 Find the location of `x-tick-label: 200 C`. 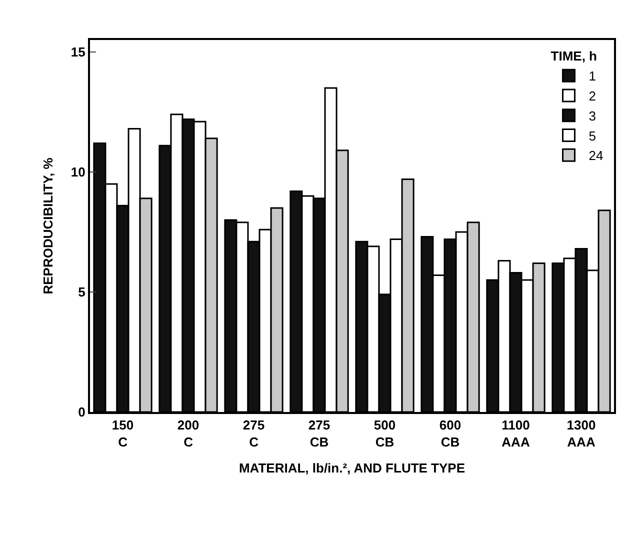

x-tick-label: 200 C is located at coordinates (188, 434).